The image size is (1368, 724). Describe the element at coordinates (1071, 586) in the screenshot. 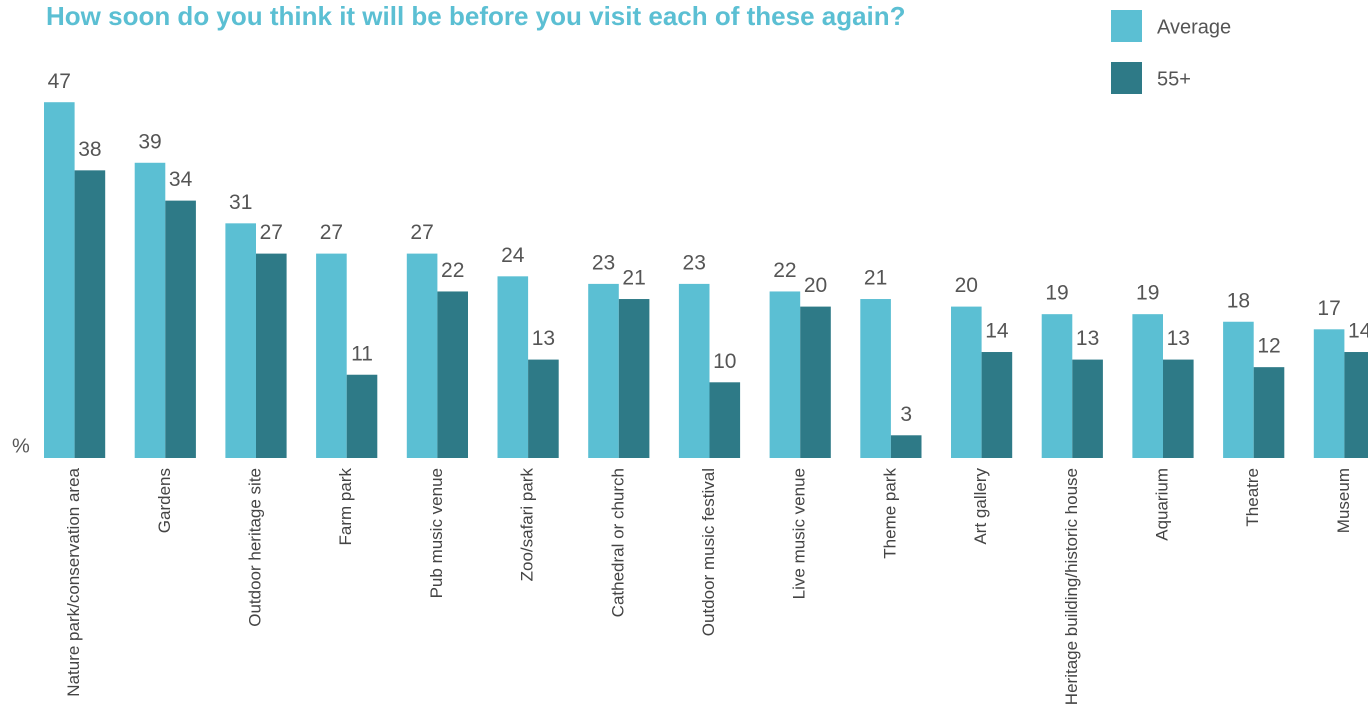

I see `x-tick-label: Heritage building/historic house` at that location.